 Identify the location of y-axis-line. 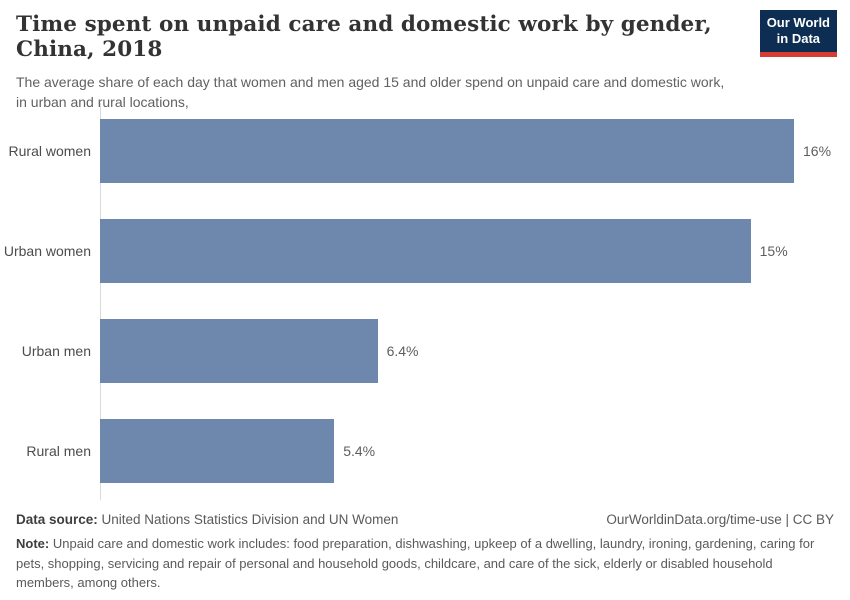
(100, 301).